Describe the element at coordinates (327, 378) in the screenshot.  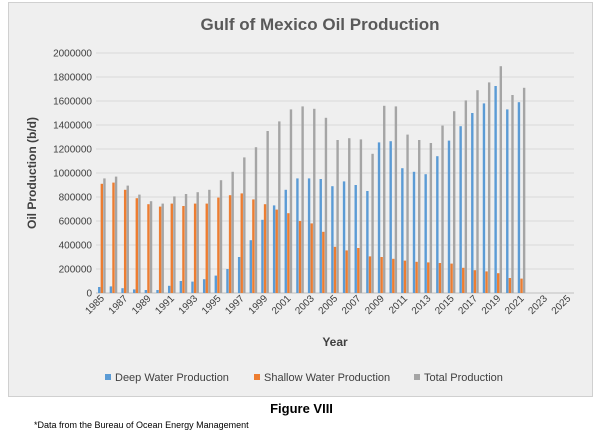
I see `legend-label-shallow: Shallow Water Production` at that location.